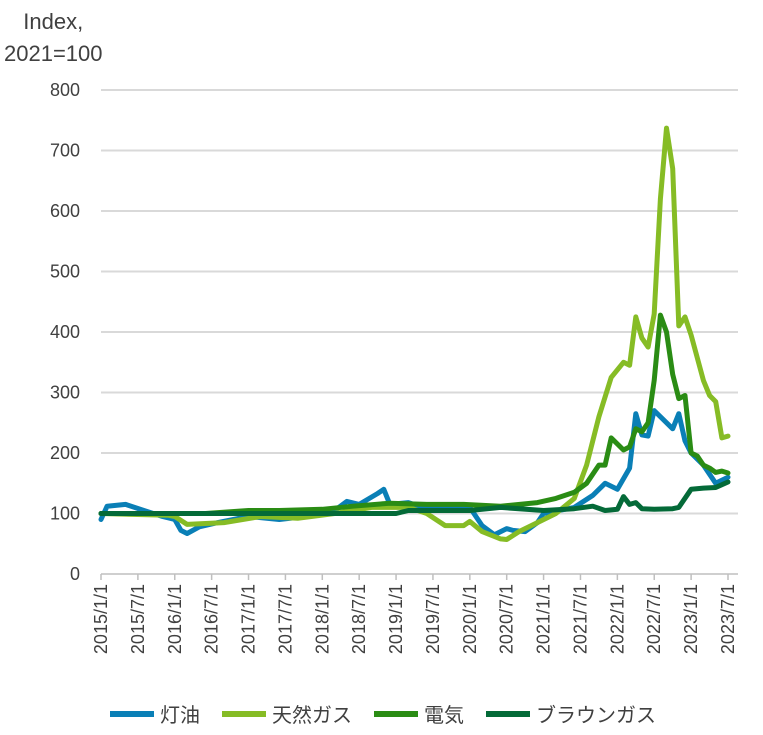  I want to click on x-tick-label: 2017/1/1, so click(249, 619).